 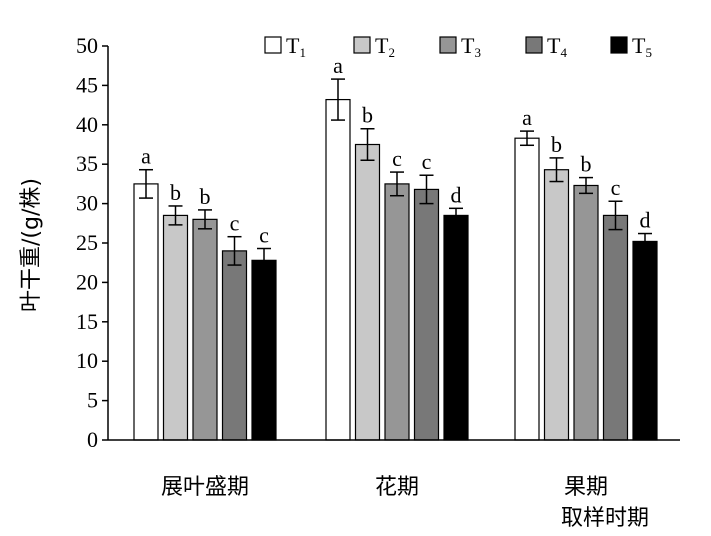 What do you see at coordinates (87, 281) in the screenshot?
I see `y-tick-label: 20` at bounding box center [87, 281].